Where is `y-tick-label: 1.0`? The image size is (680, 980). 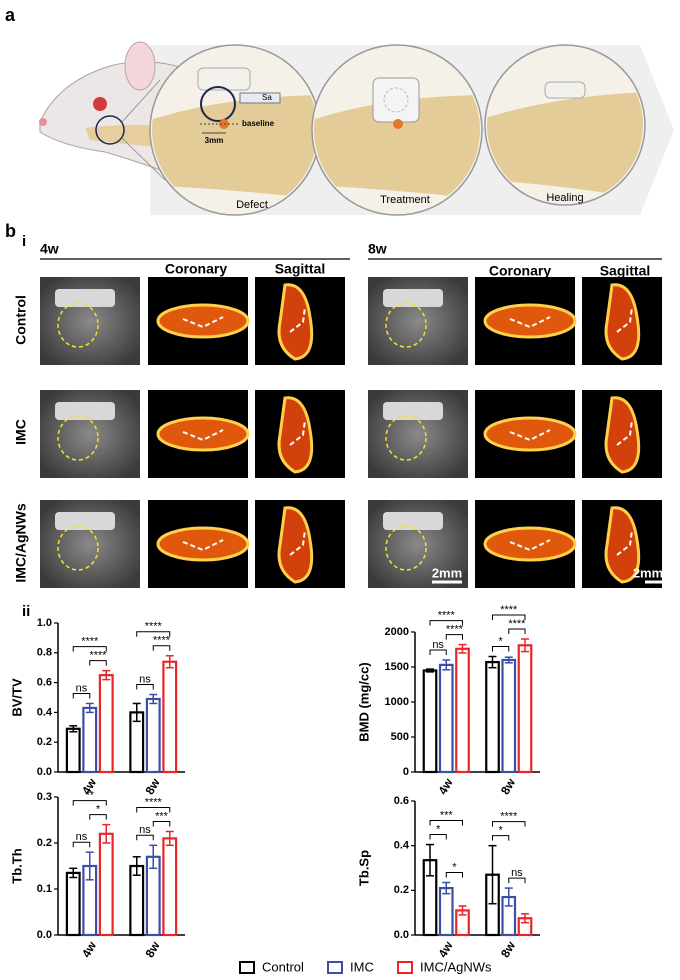
y-tick-label: 1.0 is located at coordinates (44, 623).